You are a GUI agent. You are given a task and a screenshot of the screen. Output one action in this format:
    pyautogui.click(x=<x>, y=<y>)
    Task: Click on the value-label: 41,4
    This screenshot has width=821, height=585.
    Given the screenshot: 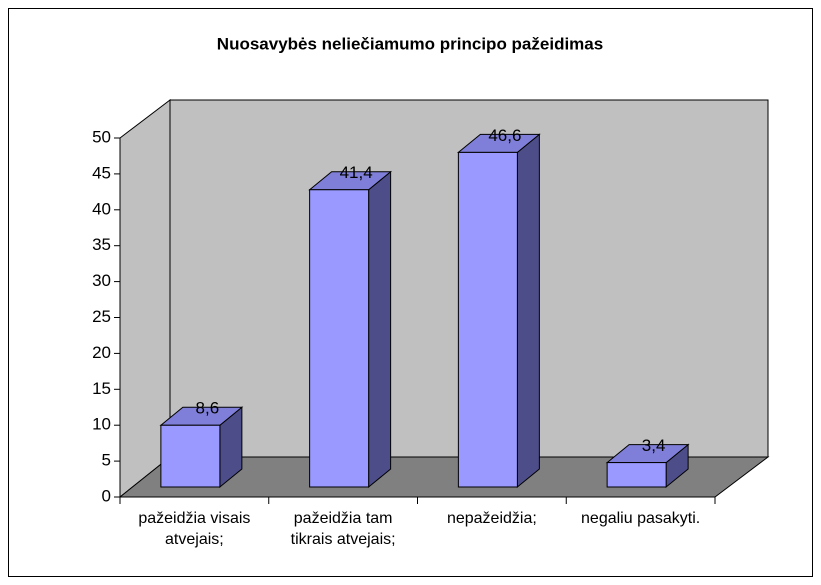 What is the action you would take?
    pyautogui.click(x=356, y=172)
    